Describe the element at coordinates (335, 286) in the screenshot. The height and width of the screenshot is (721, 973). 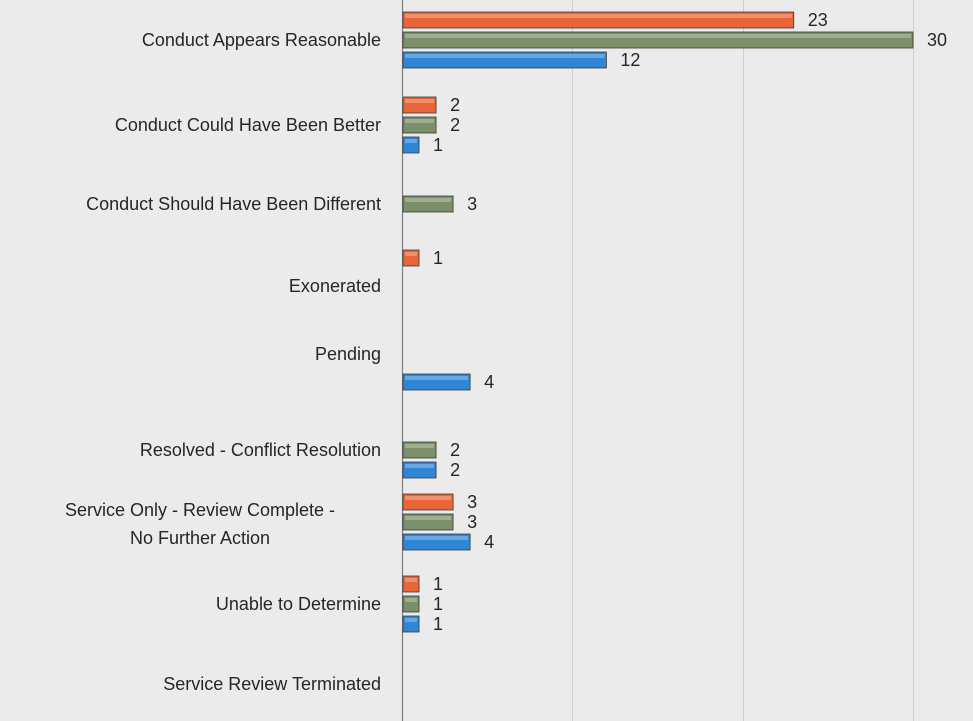
I see `category-label: Exonerated` at that location.